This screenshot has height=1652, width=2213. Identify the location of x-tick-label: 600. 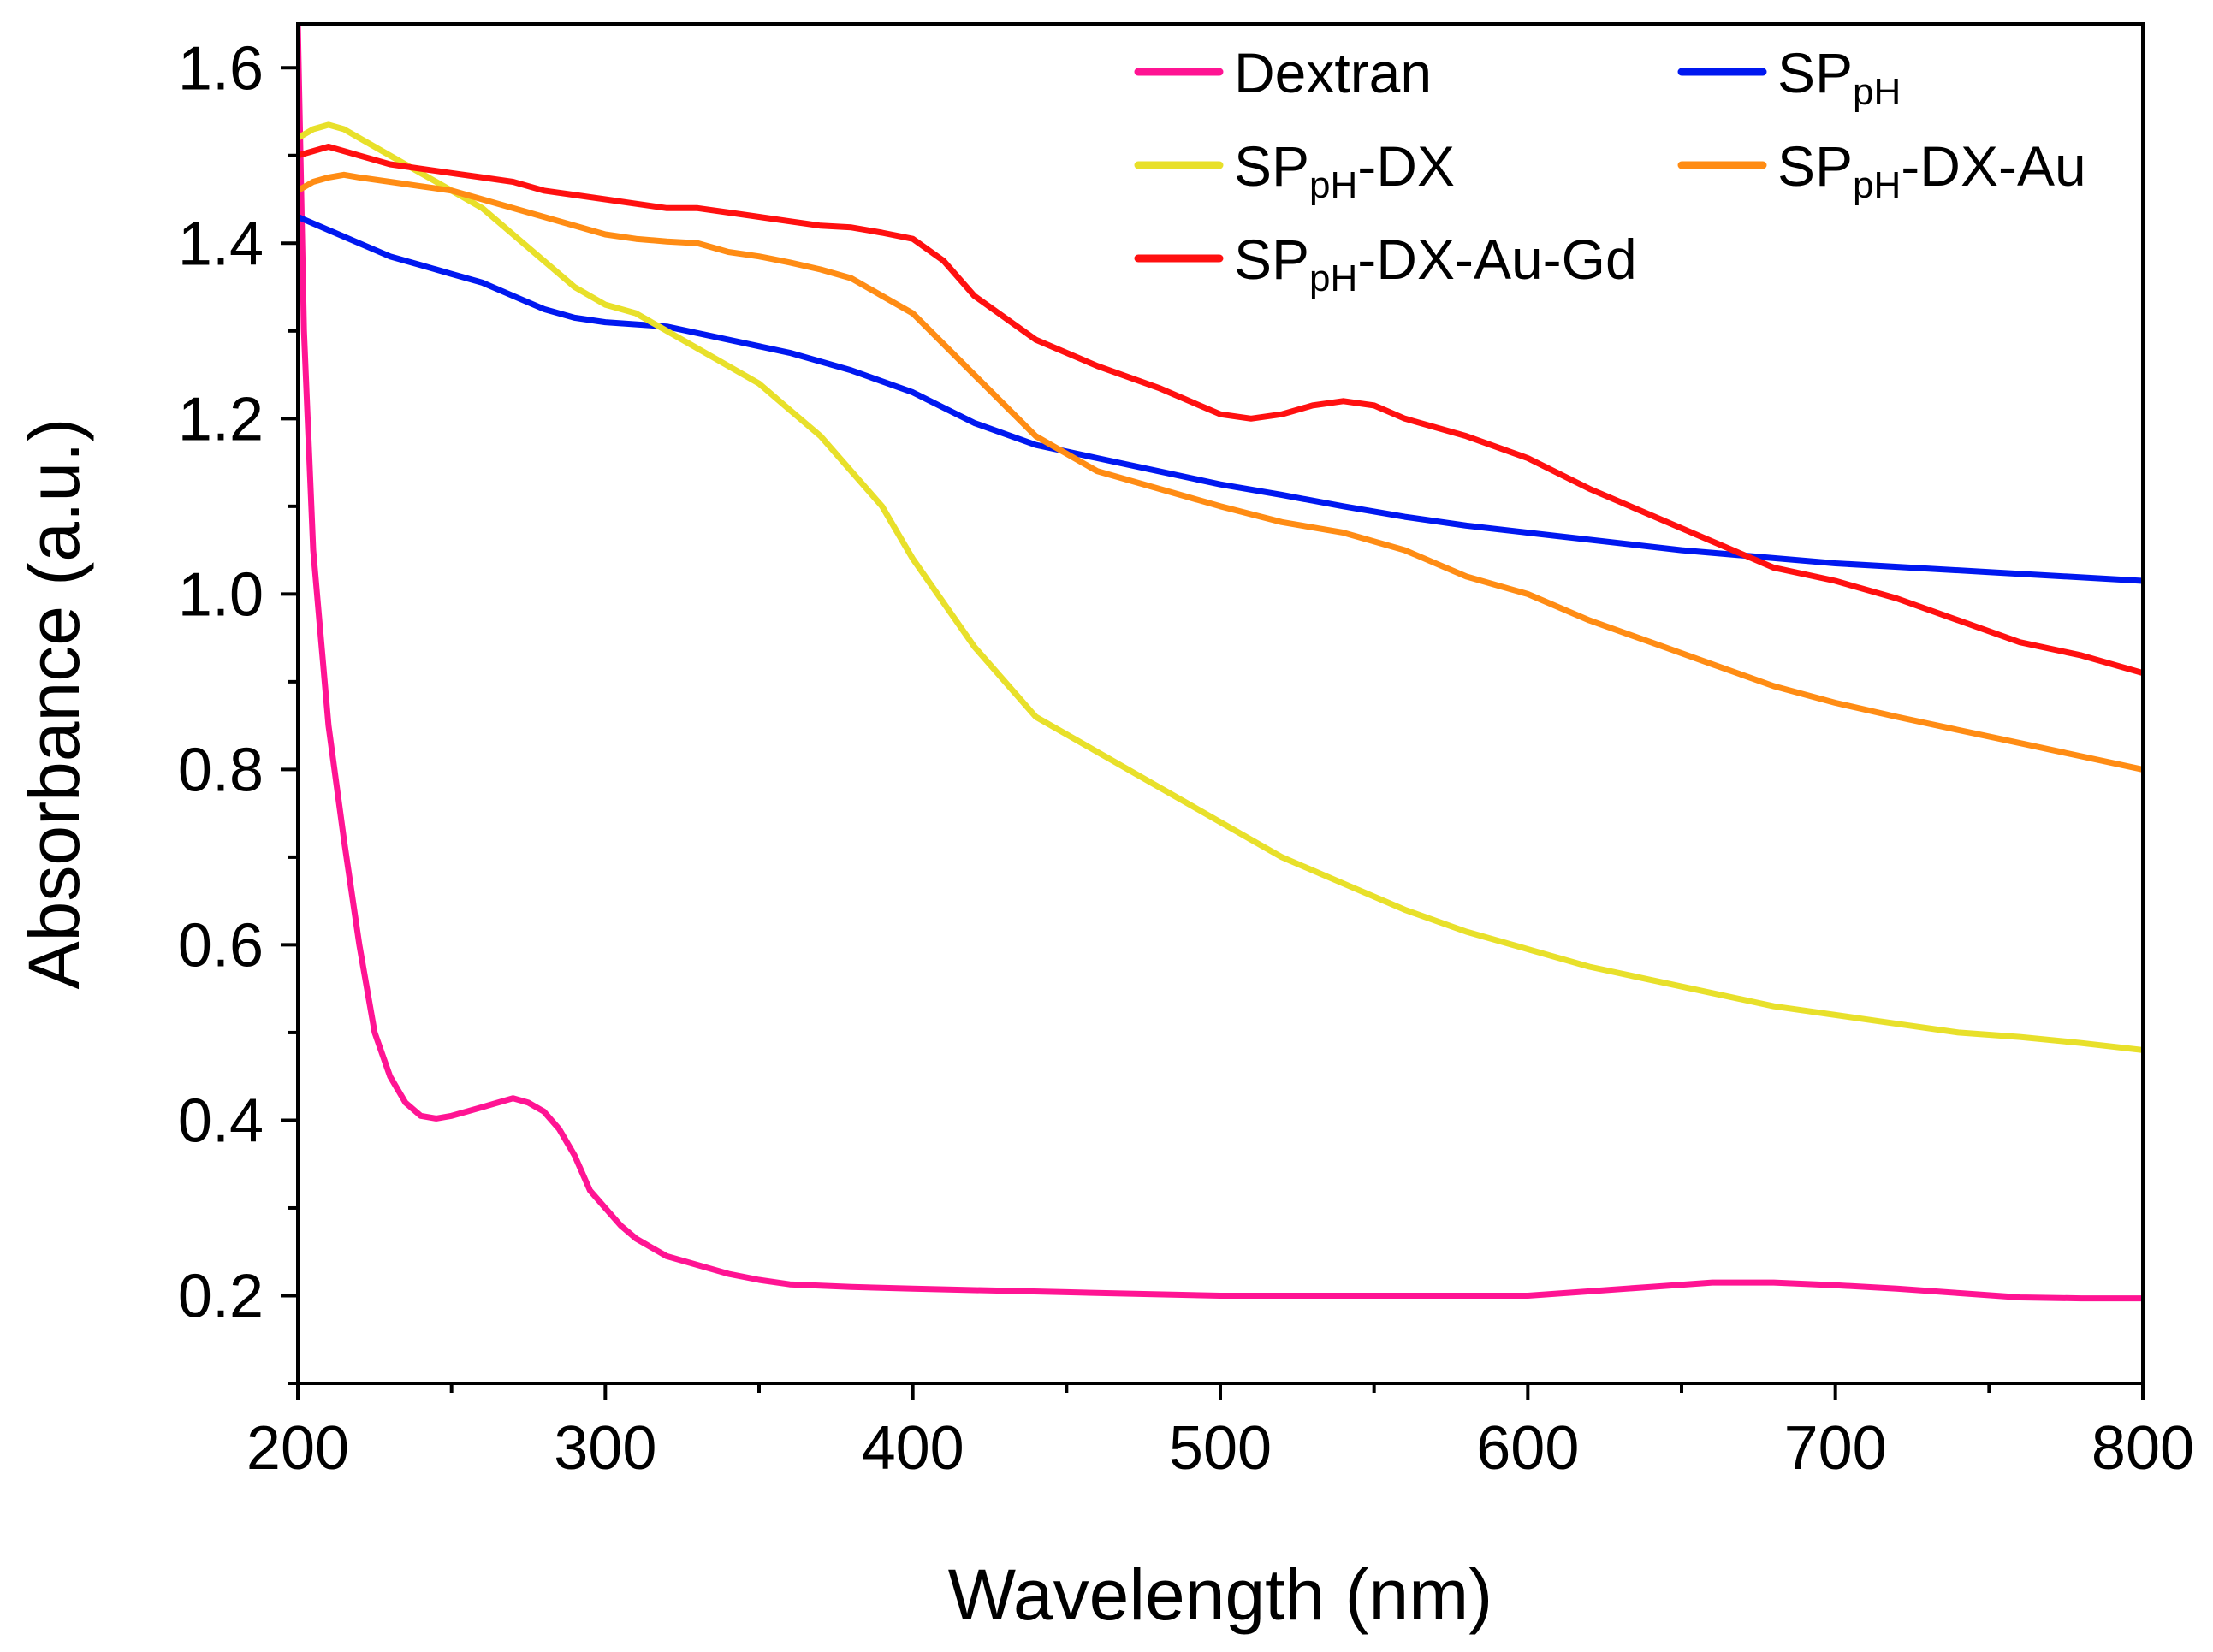
(1528, 1448).